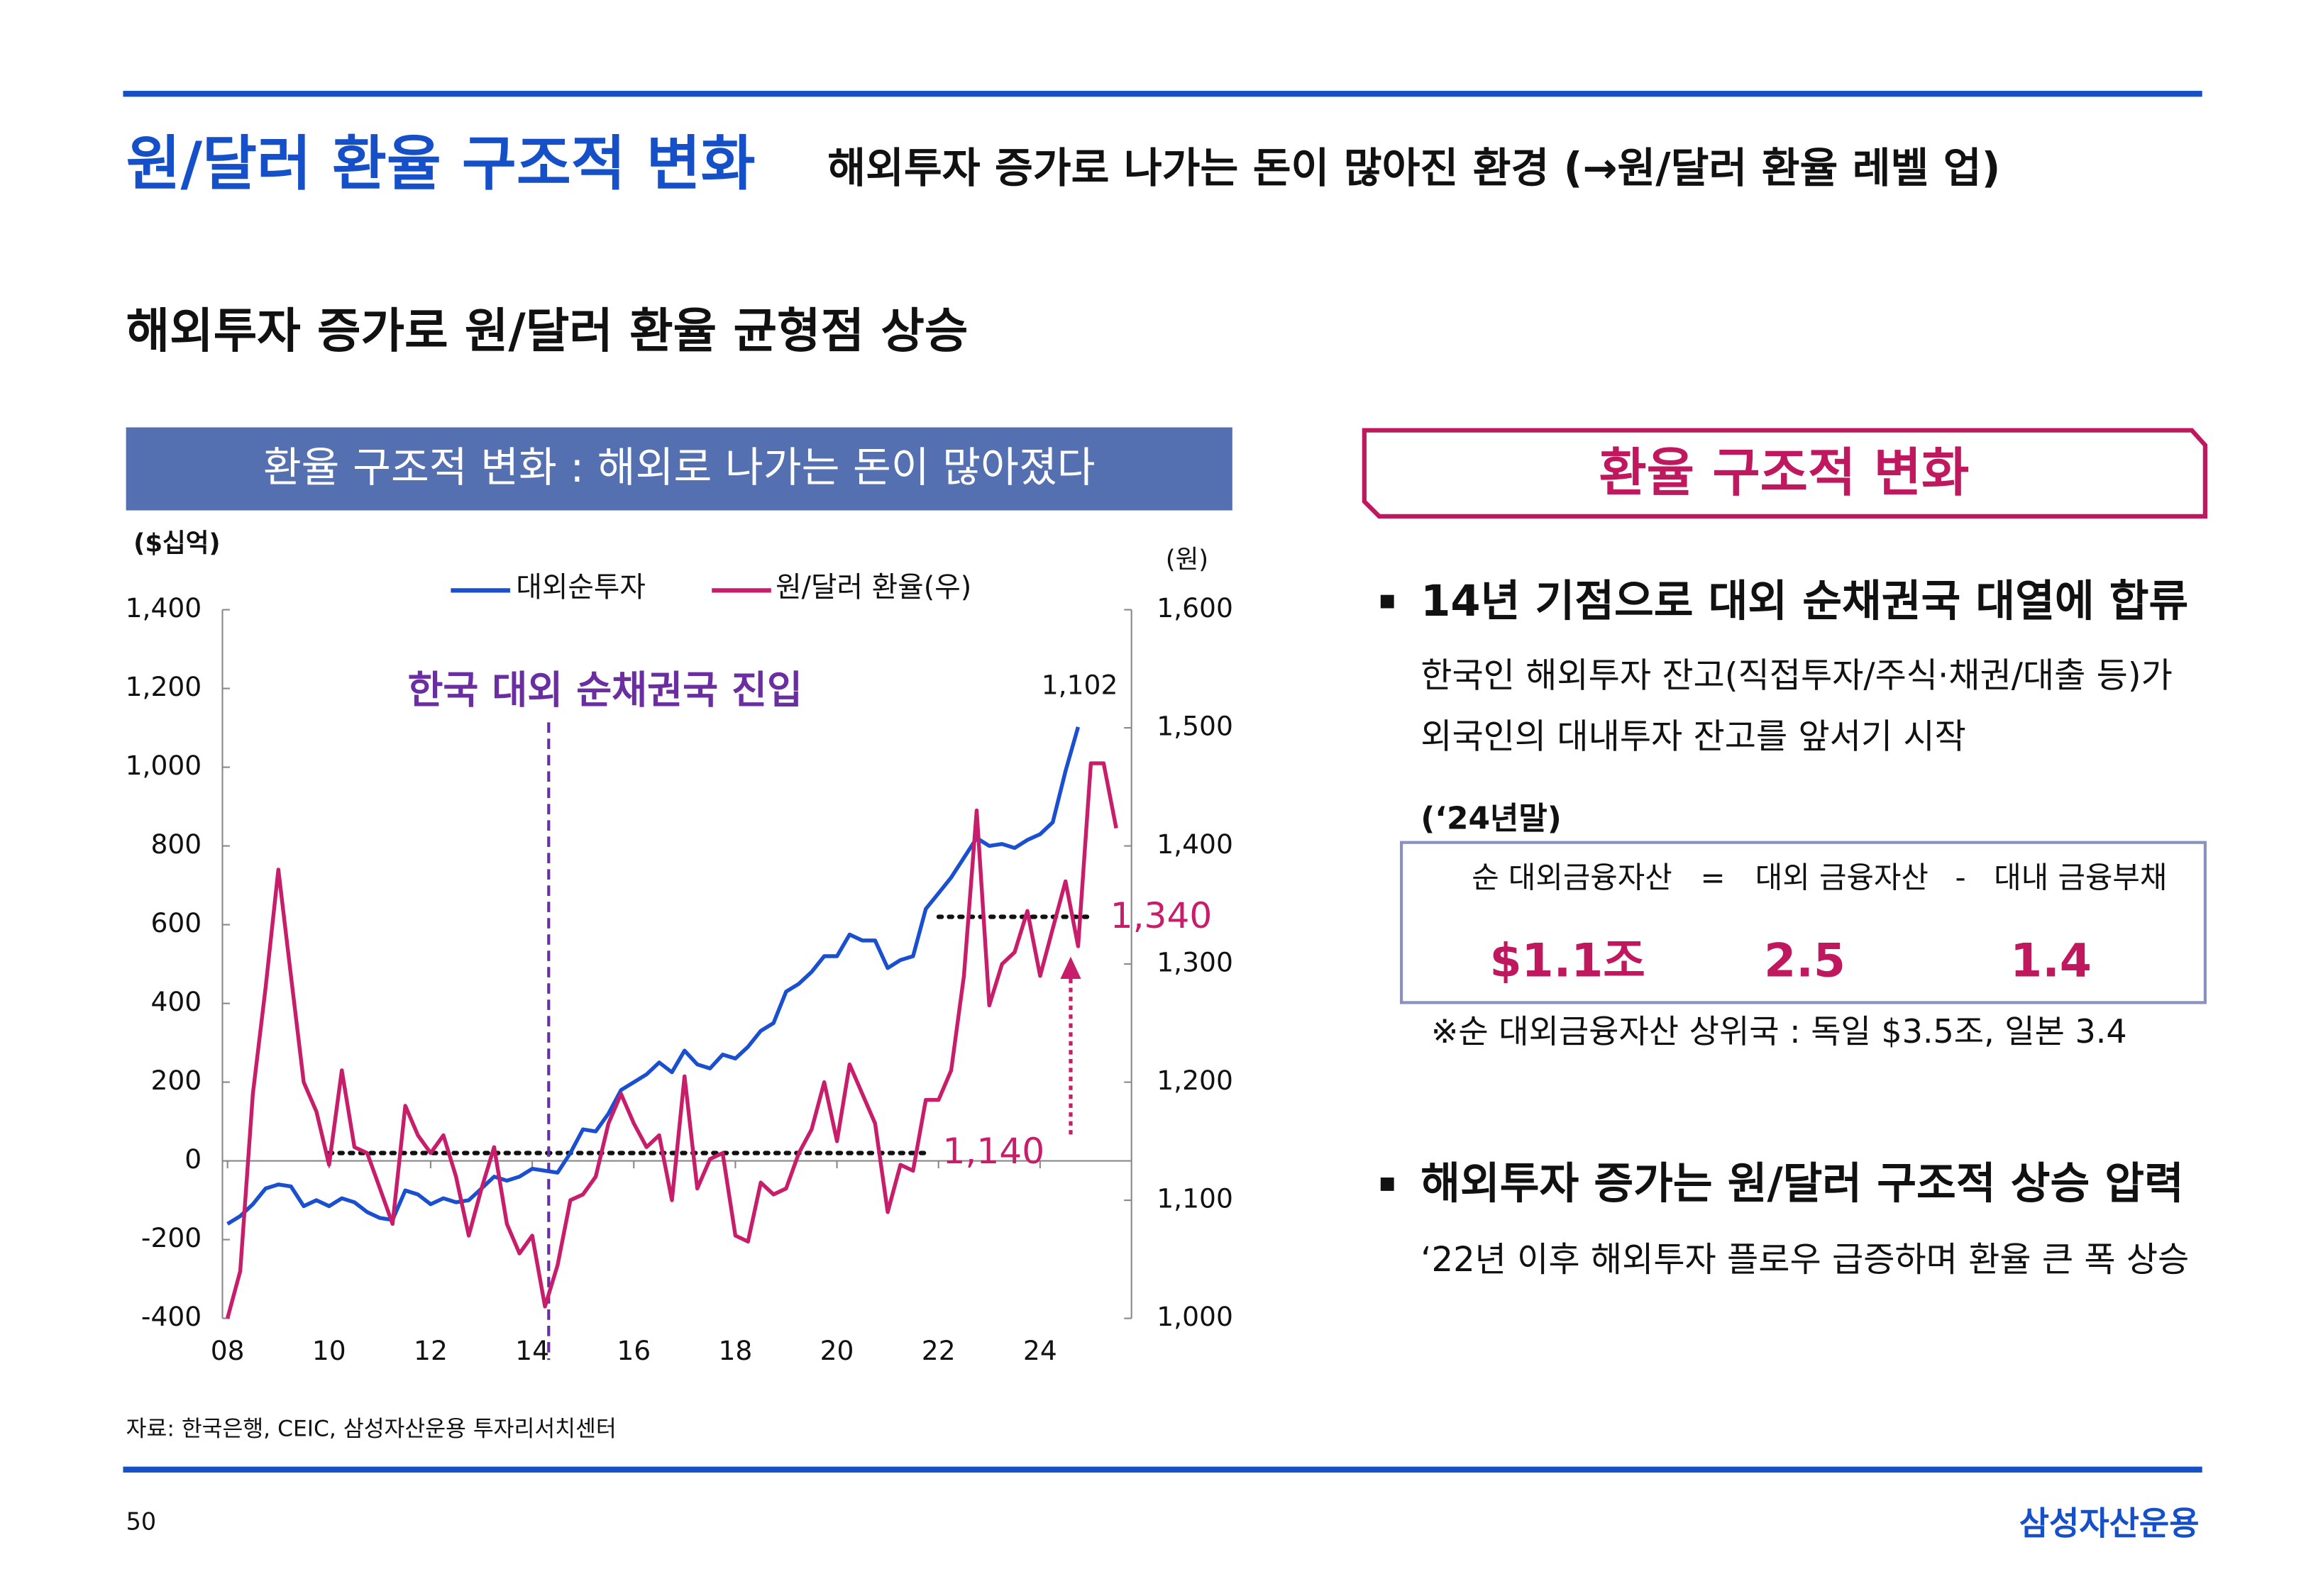 Image resolution: width=2306 pixels, height=1596 pixels. Describe the element at coordinates (1195, 962) in the screenshot. I see `y2-tick-label: 1,300` at that location.